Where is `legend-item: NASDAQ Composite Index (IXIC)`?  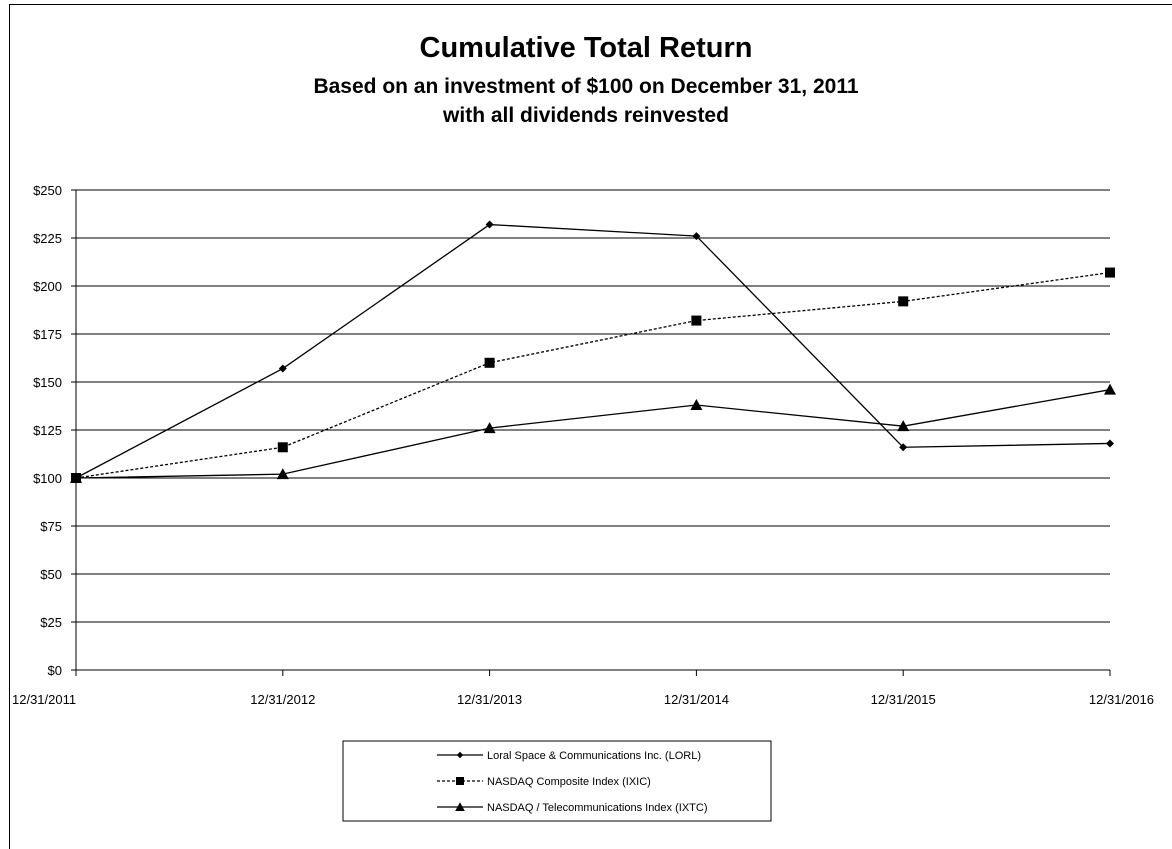 legend-item: NASDAQ Composite Index (IXIC) is located at coordinates (544, 782).